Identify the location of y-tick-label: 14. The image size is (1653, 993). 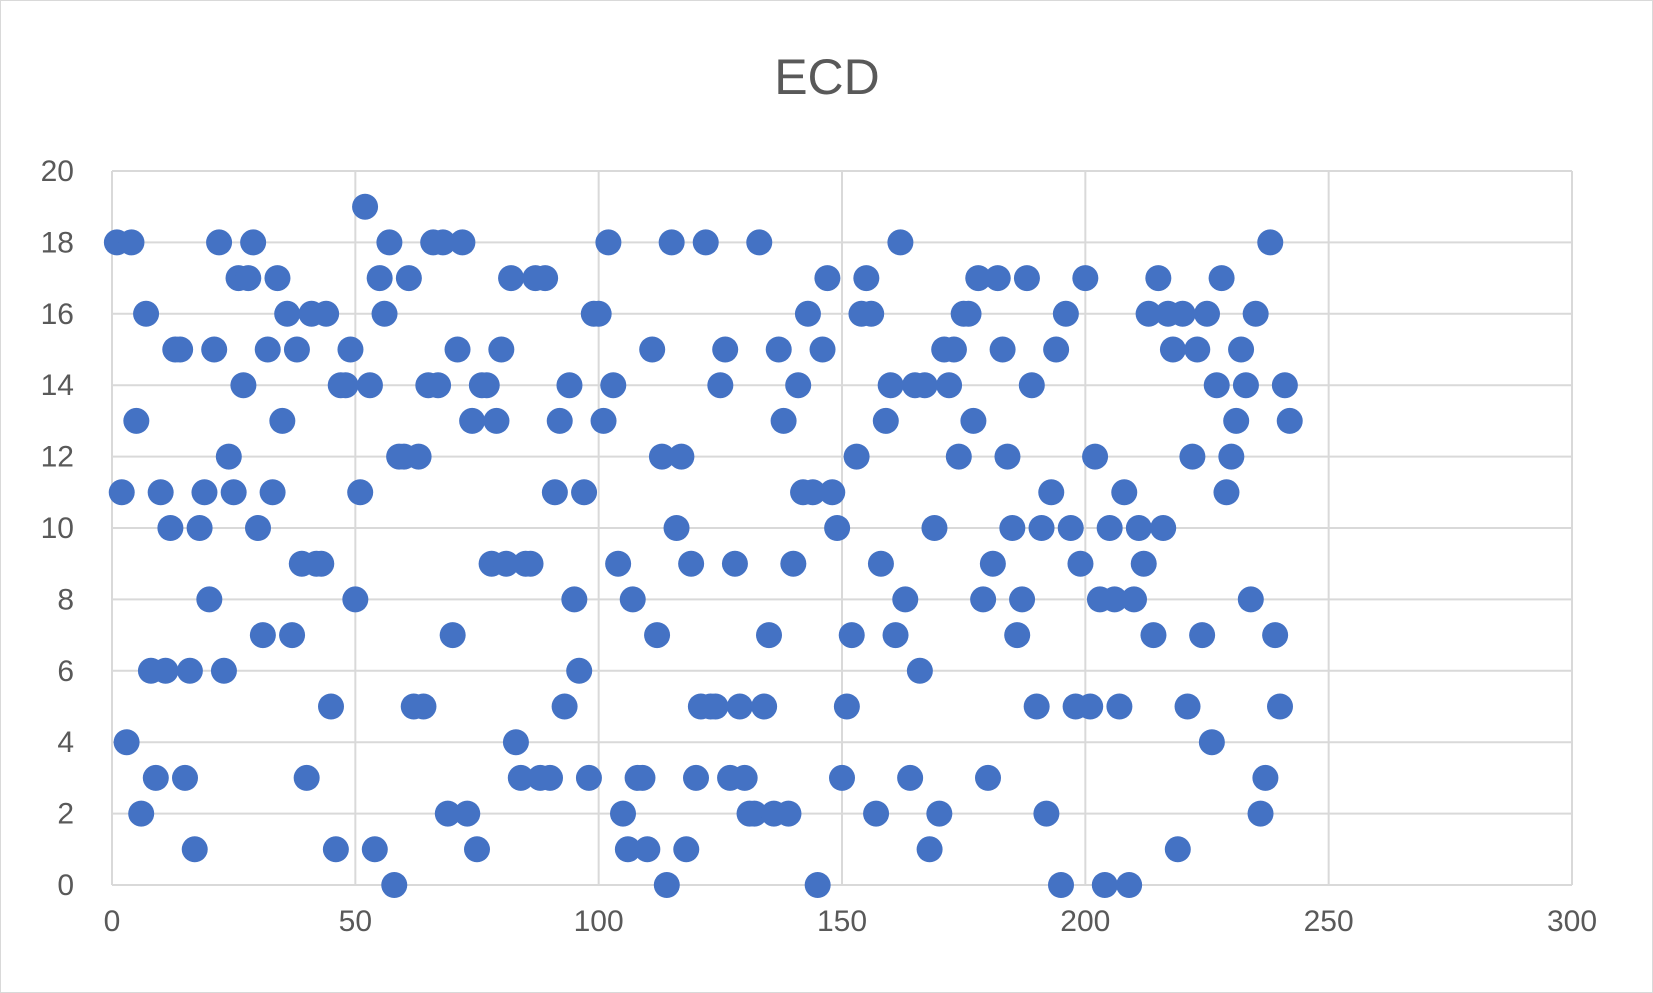
(57, 385).